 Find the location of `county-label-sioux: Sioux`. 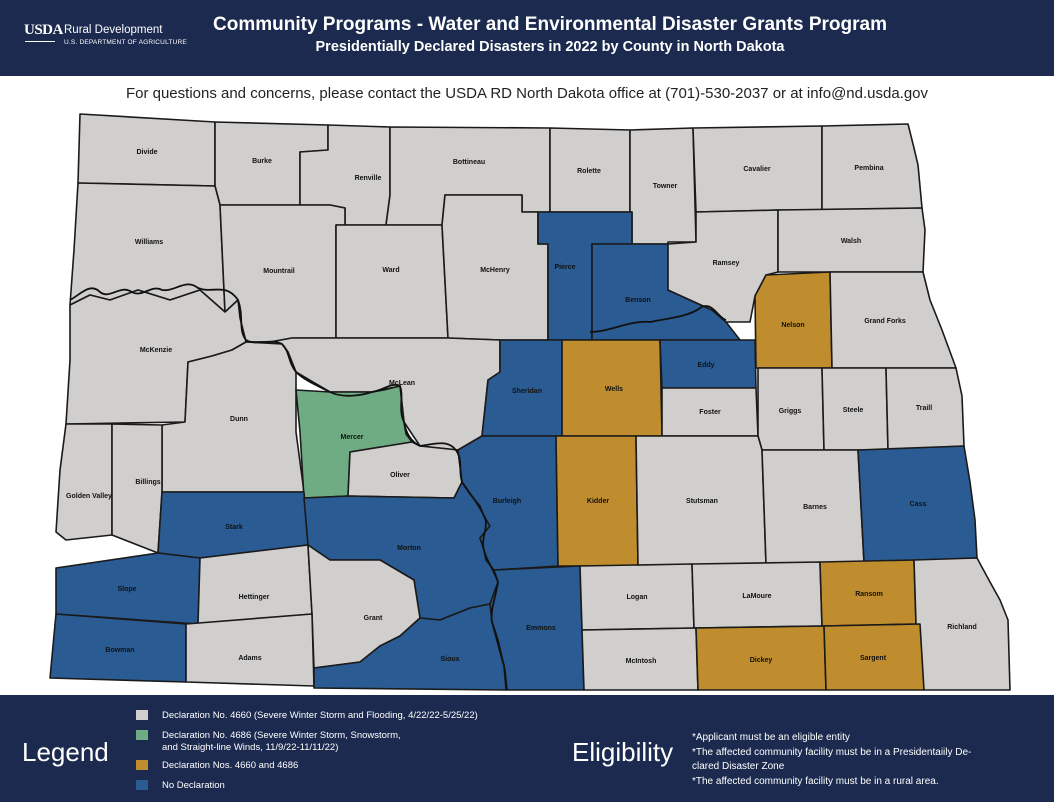

county-label-sioux: Sioux is located at coordinates (449, 659).